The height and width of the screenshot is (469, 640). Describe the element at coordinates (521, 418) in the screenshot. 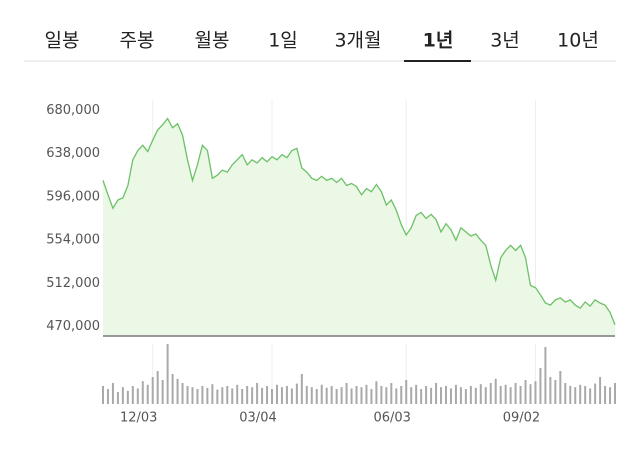

I see `x-tick-label: 09/02` at that location.